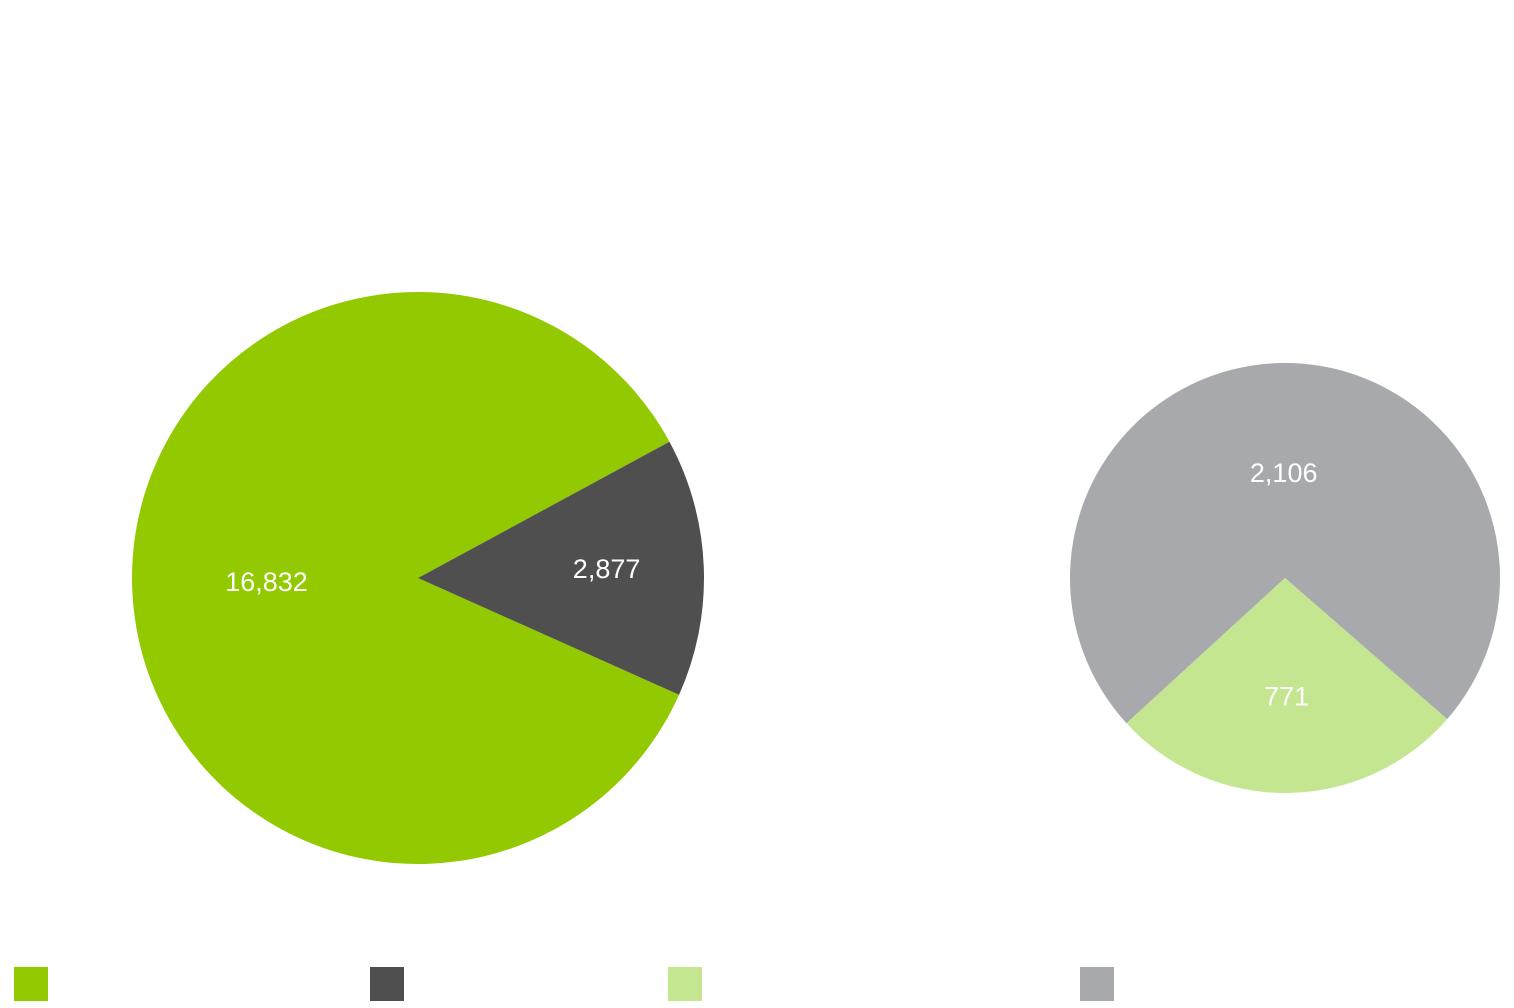 The width and height of the screenshot is (1514, 1008). What do you see at coordinates (1284, 473) in the screenshot?
I see `pie-2-slice-1-label: 2,106` at bounding box center [1284, 473].